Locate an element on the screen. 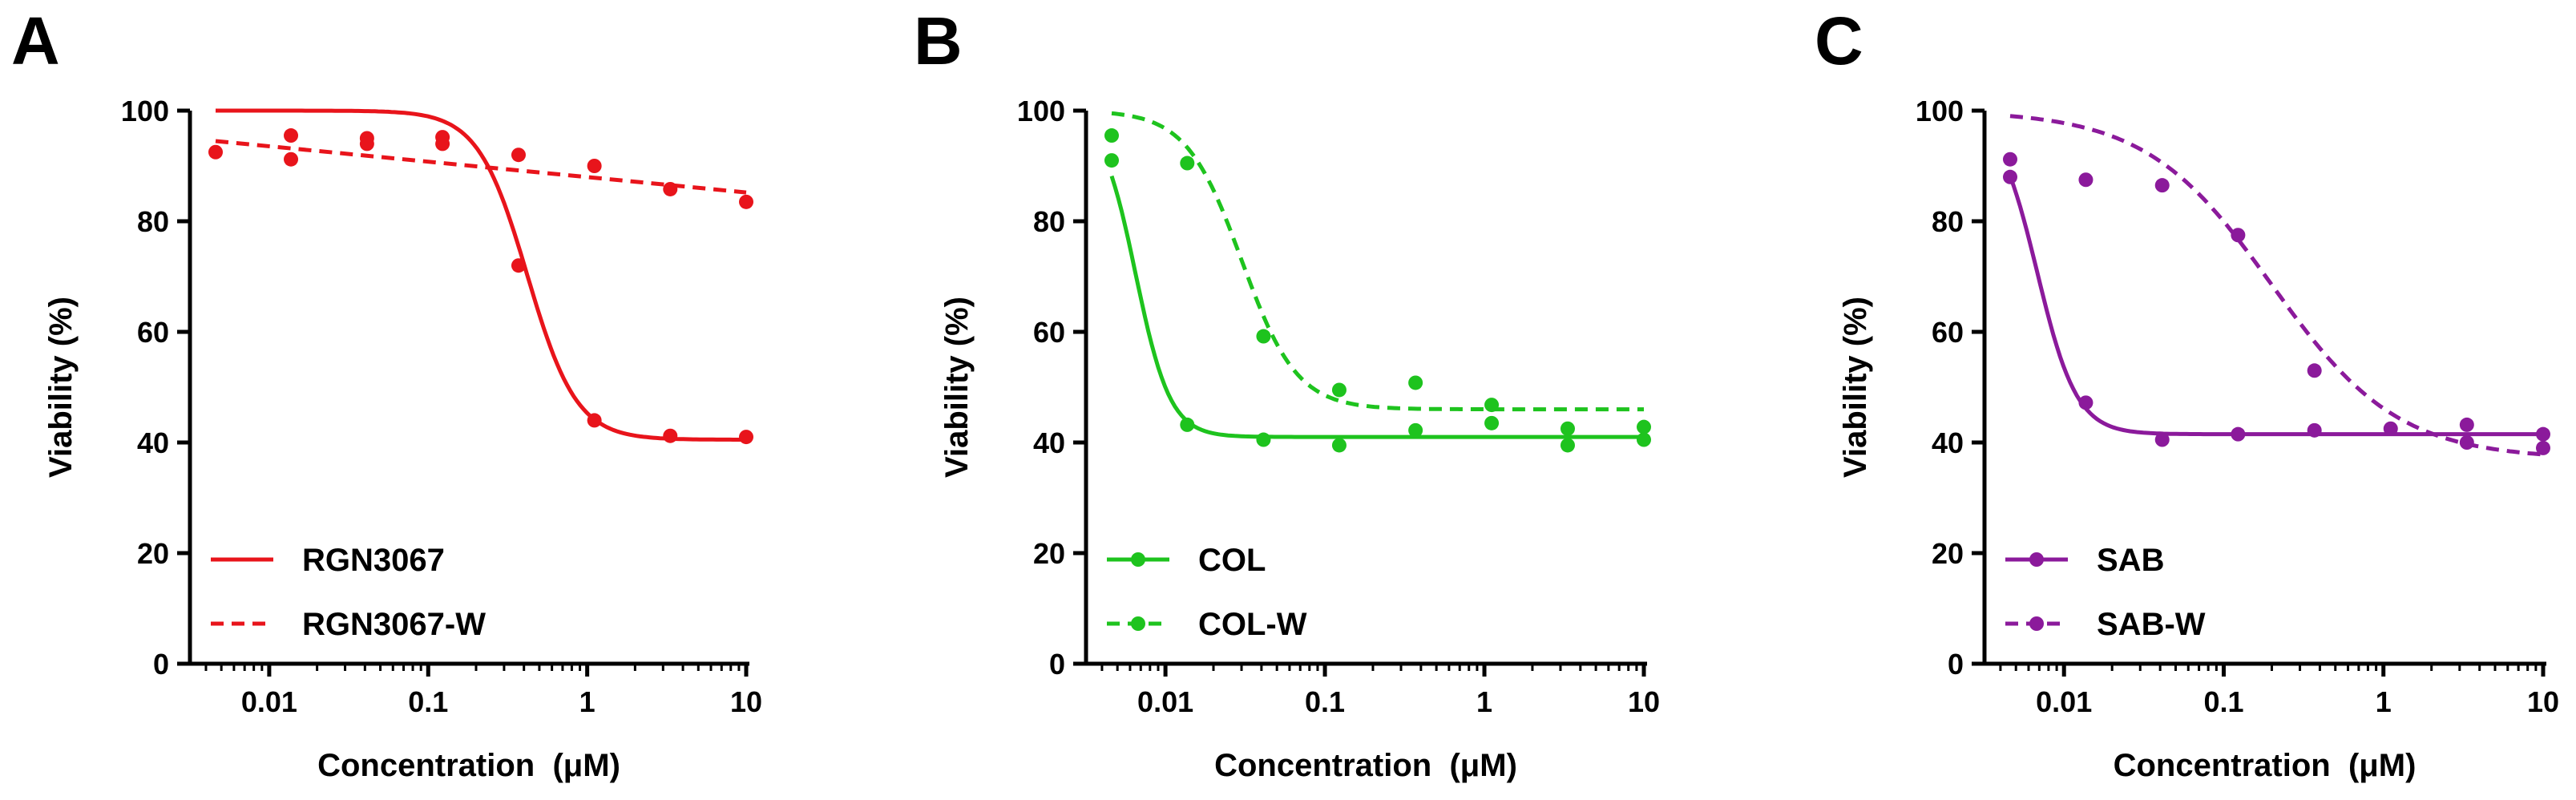  legend-label: SAB is located at coordinates (2131, 560).